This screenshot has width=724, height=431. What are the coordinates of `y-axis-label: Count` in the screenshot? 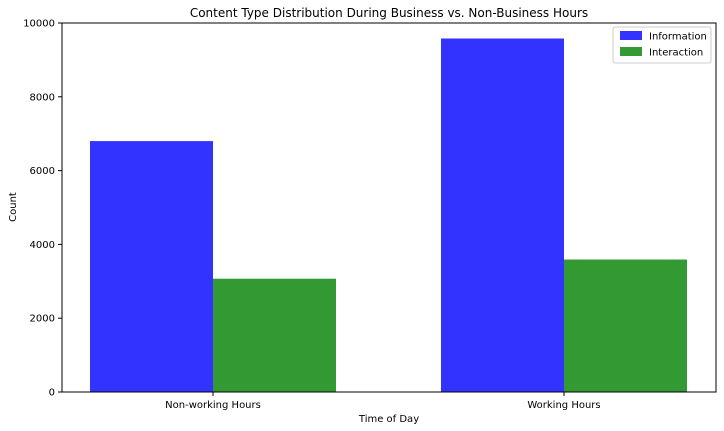 It's located at (13, 207).